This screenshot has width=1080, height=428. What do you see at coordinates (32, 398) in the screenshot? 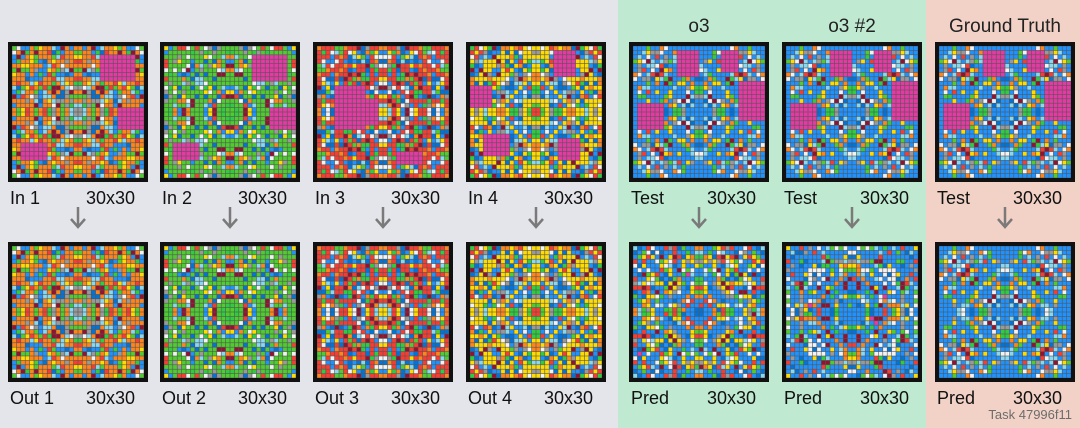
I see `output-label: Out 1` at bounding box center [32, 398].